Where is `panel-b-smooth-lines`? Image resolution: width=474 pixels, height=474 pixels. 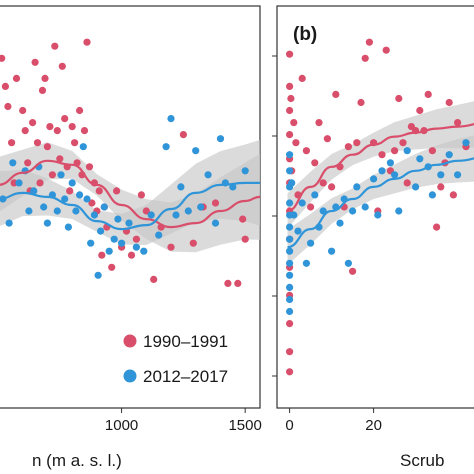
panel-b-smooth-lines is located at coordinates (380, 186).